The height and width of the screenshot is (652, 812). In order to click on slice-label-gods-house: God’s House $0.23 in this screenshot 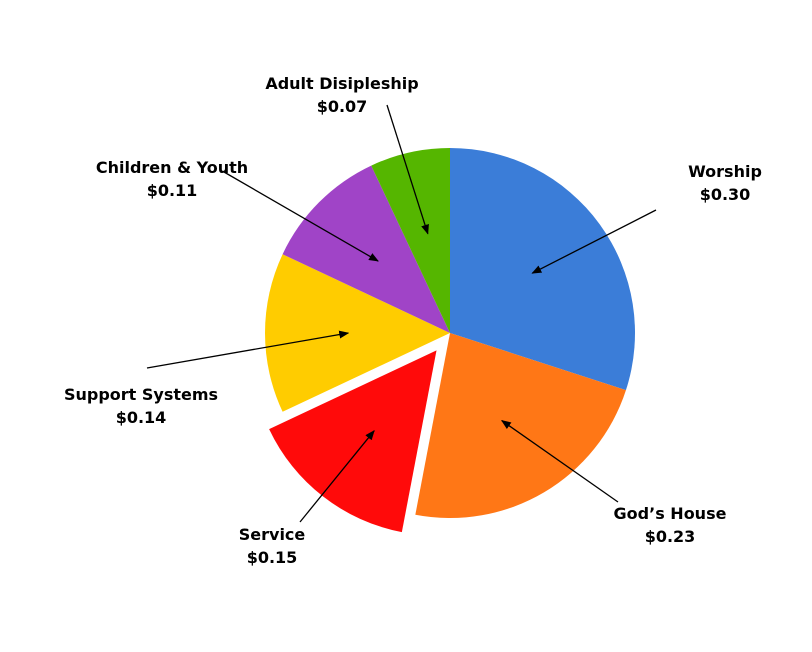, I will do `click(670, 525)`.